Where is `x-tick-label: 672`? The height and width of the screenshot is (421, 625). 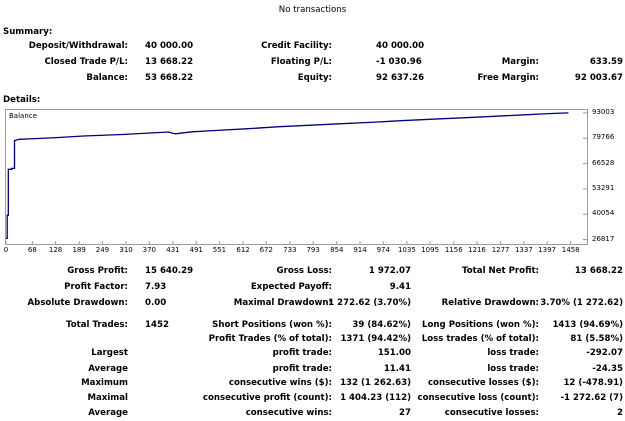
x-tick-label: 672 is located at coordinates (266, 250).